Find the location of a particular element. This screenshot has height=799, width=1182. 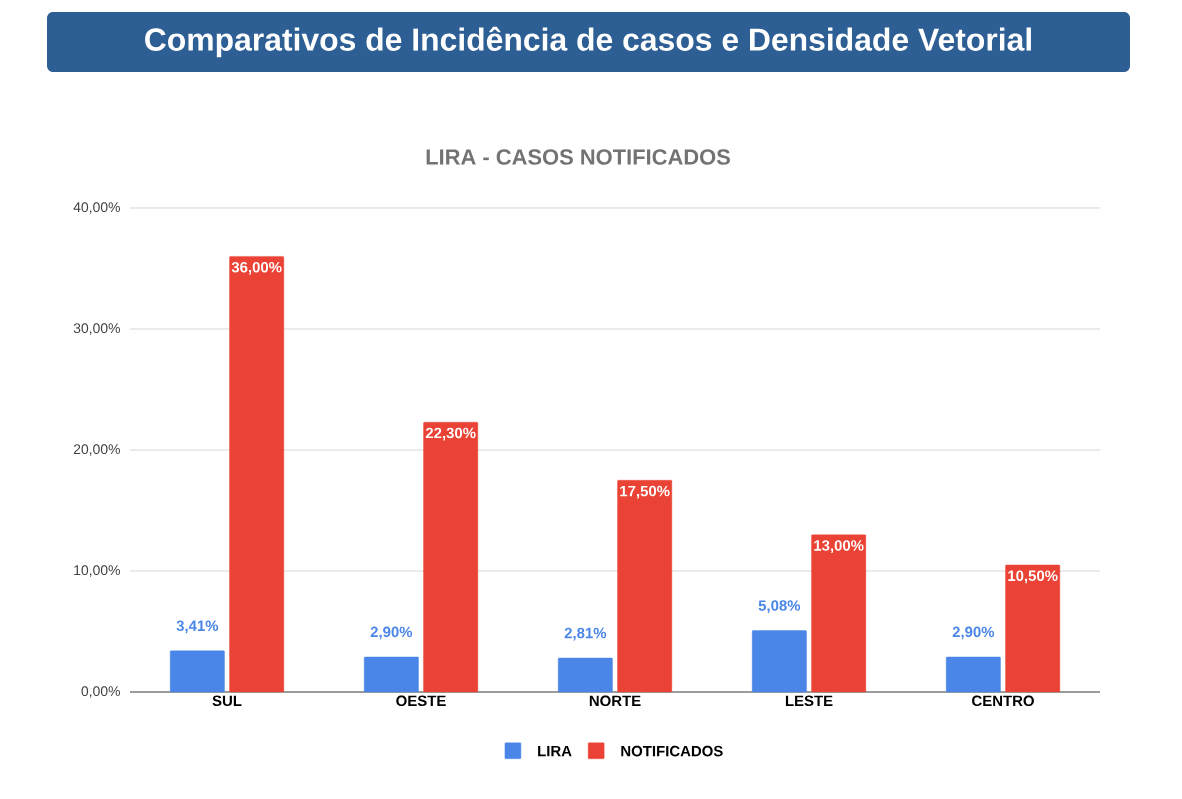

x-tick-label: SUL is located at coordinates (227, 701).